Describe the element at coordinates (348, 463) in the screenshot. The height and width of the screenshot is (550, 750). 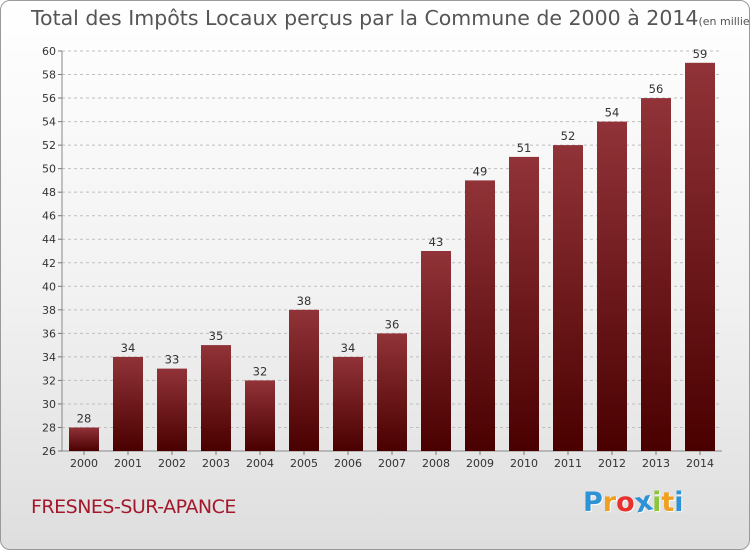
I see `x-tick-label-2006: 2006` at that location.